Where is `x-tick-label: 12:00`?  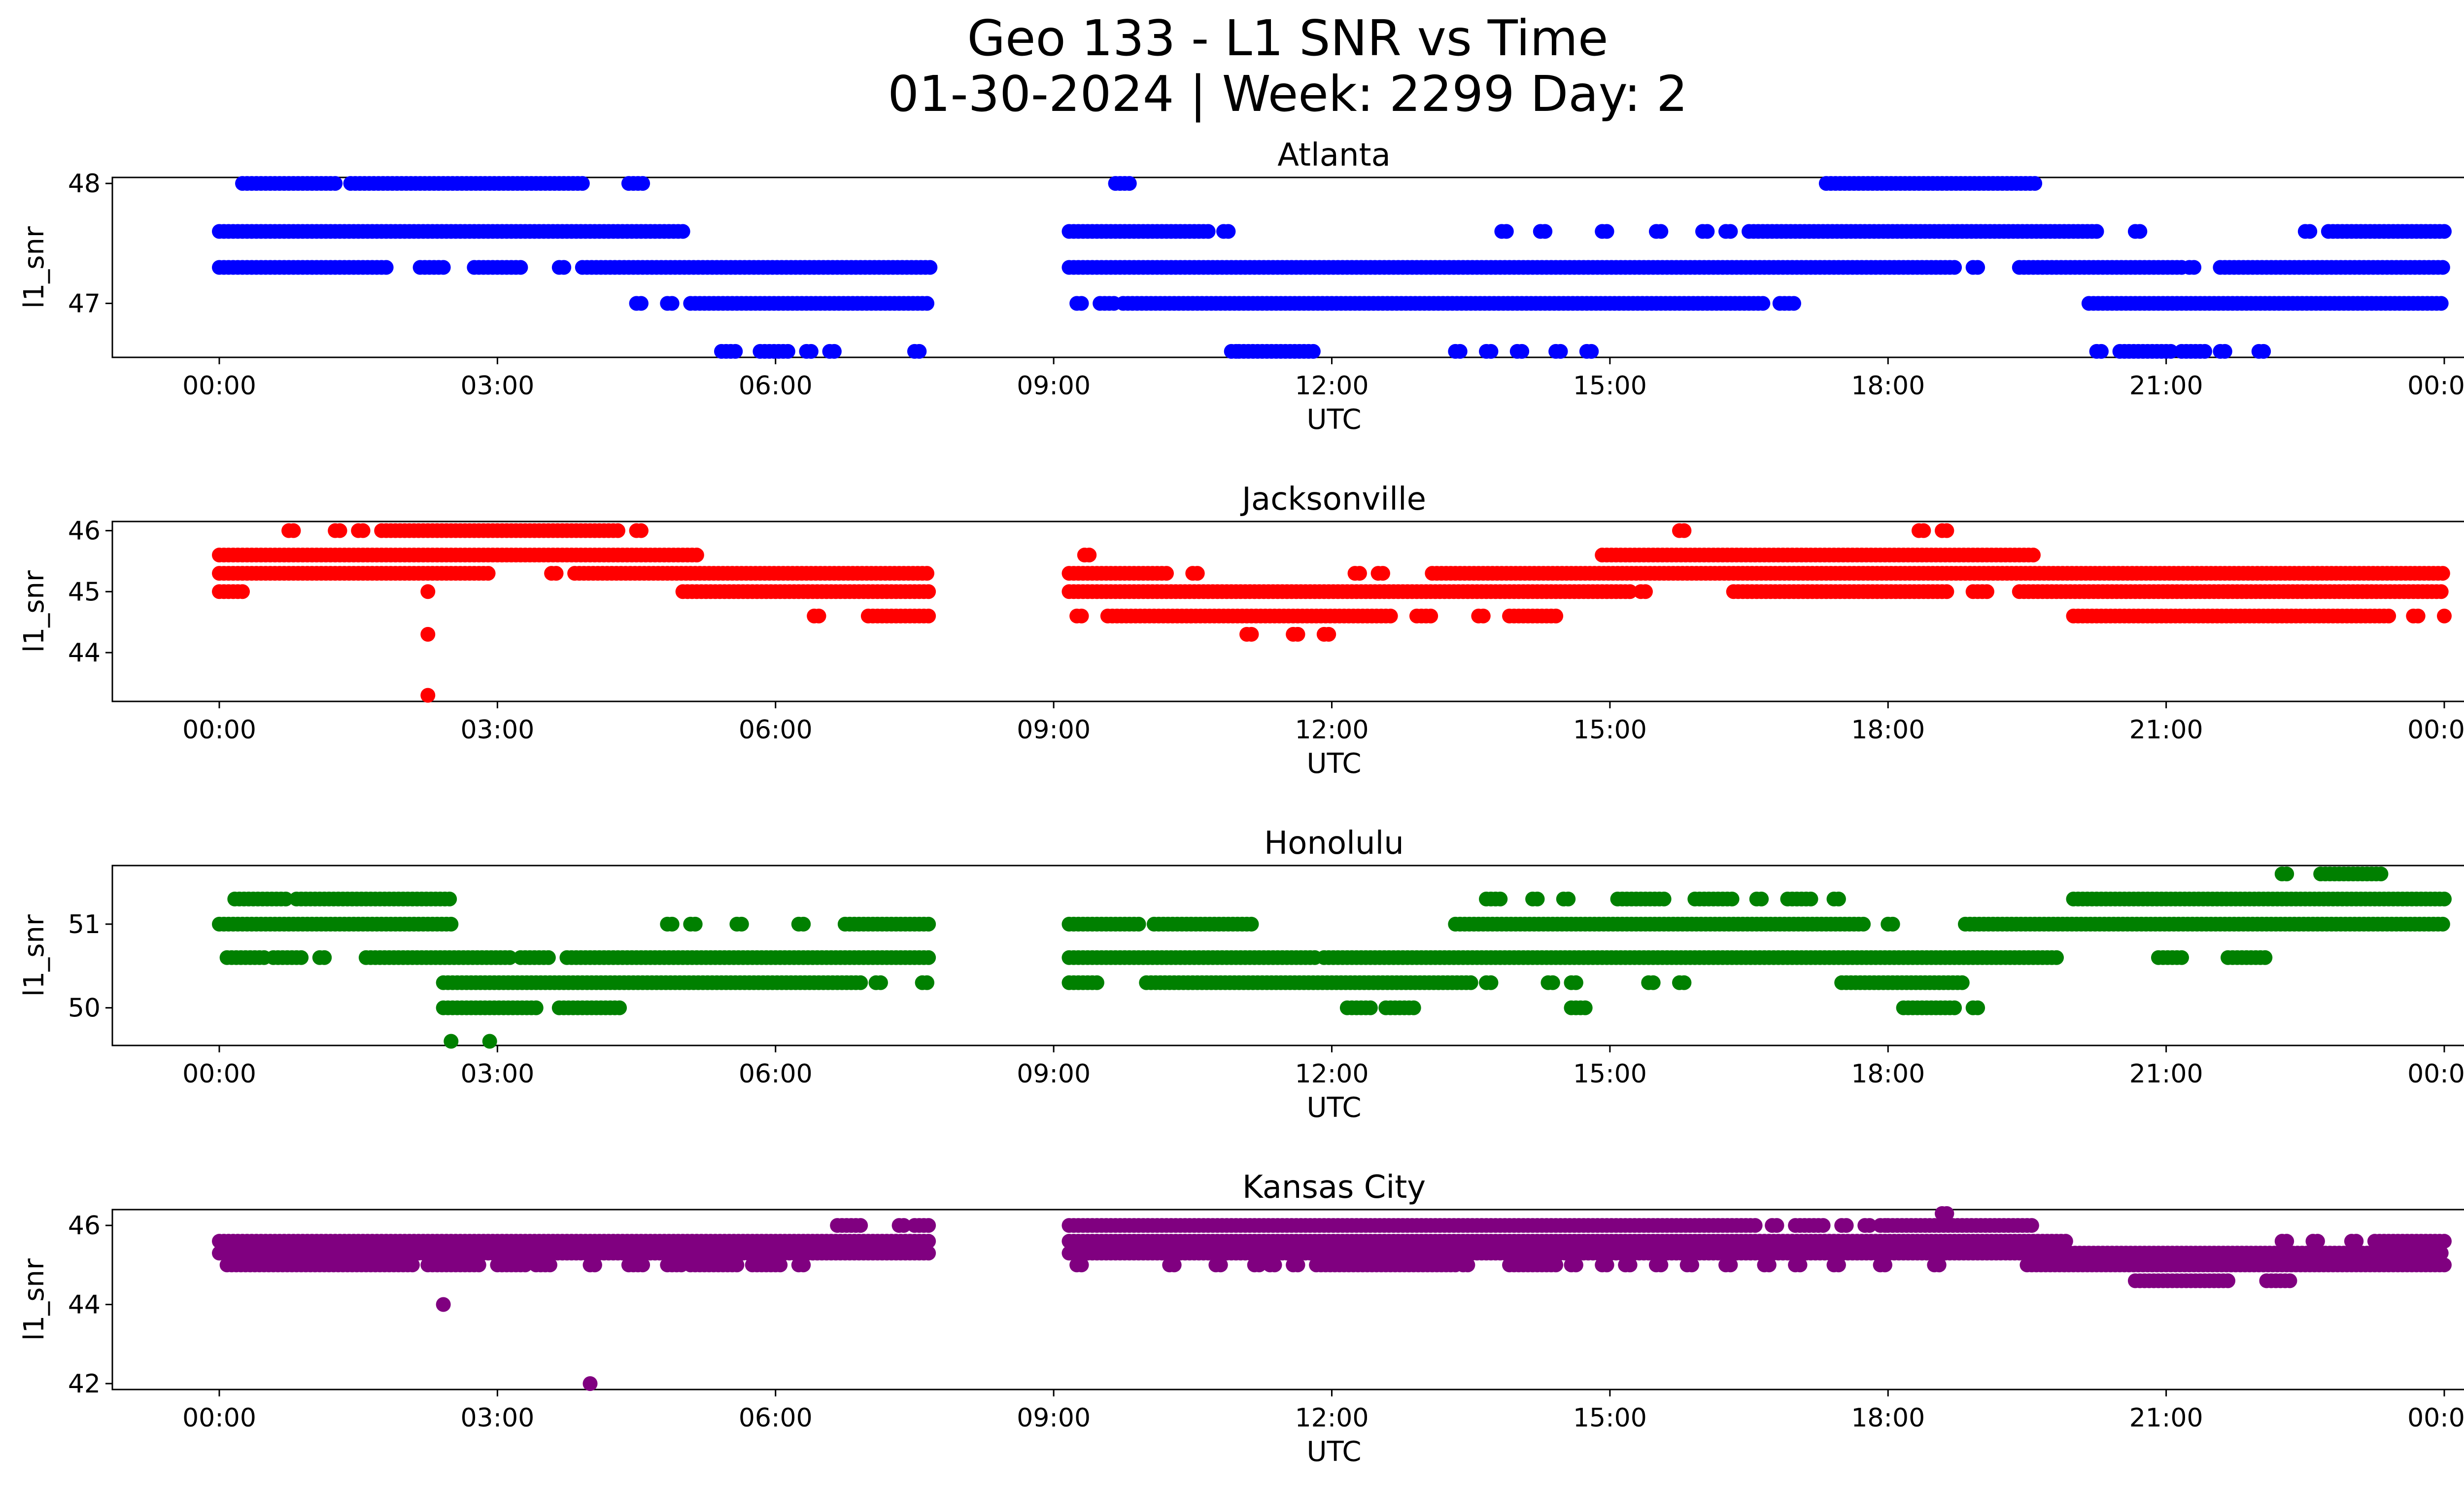 x-tick-label: 12:00 is located at coordinates (1332, 730).